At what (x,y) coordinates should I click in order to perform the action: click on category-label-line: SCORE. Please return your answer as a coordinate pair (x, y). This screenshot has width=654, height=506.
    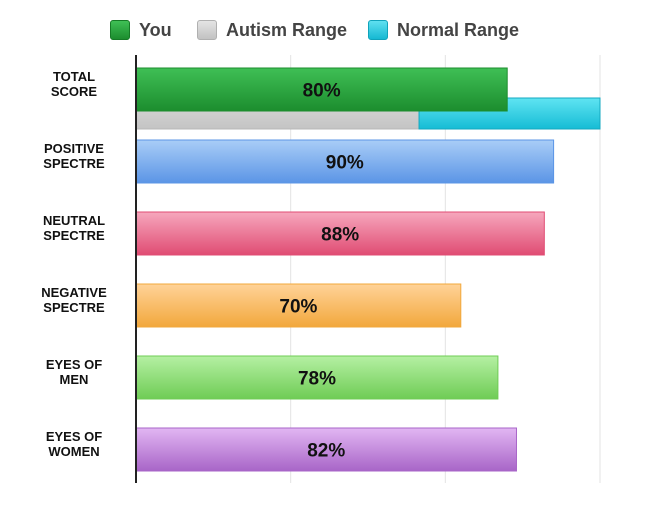
    Looking at the image, I should click on (74, 91).